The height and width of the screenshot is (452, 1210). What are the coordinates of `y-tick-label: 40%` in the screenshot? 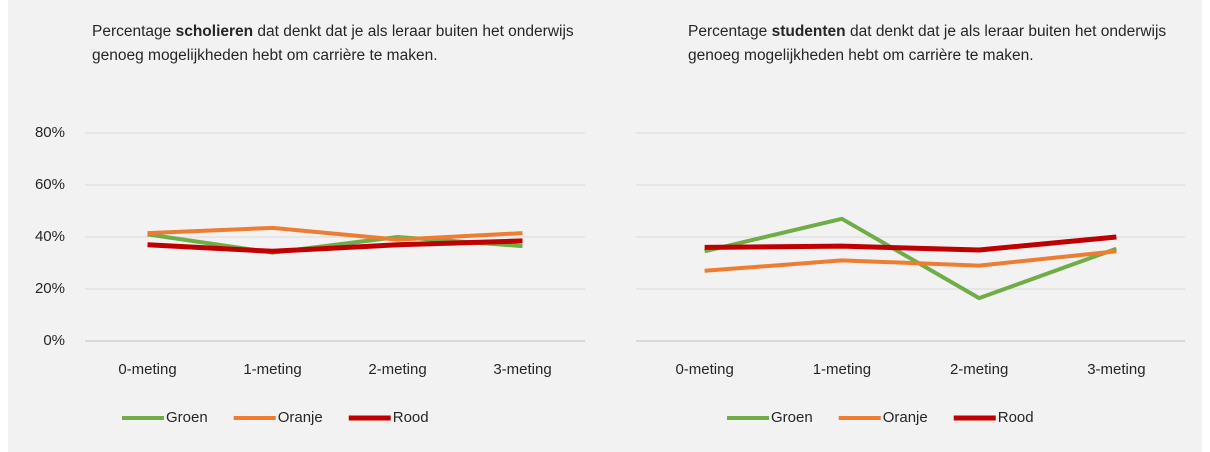 It's located at (50, 236).